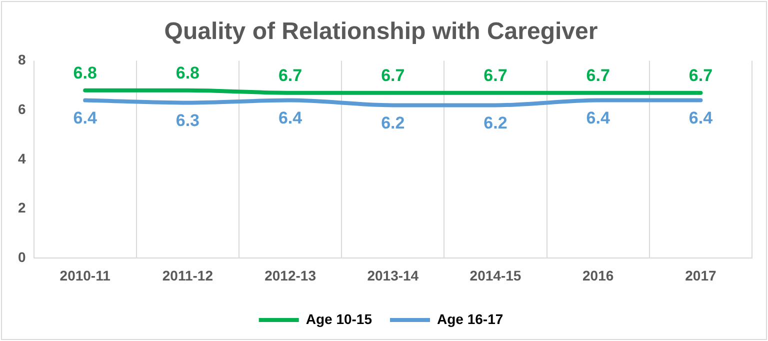 The width and height of the screenshot is (768, 341). What do you see at coordinates (188, 120) in the screenshot?
I see `data-label: 6.3` at bounding box center [188, 120].